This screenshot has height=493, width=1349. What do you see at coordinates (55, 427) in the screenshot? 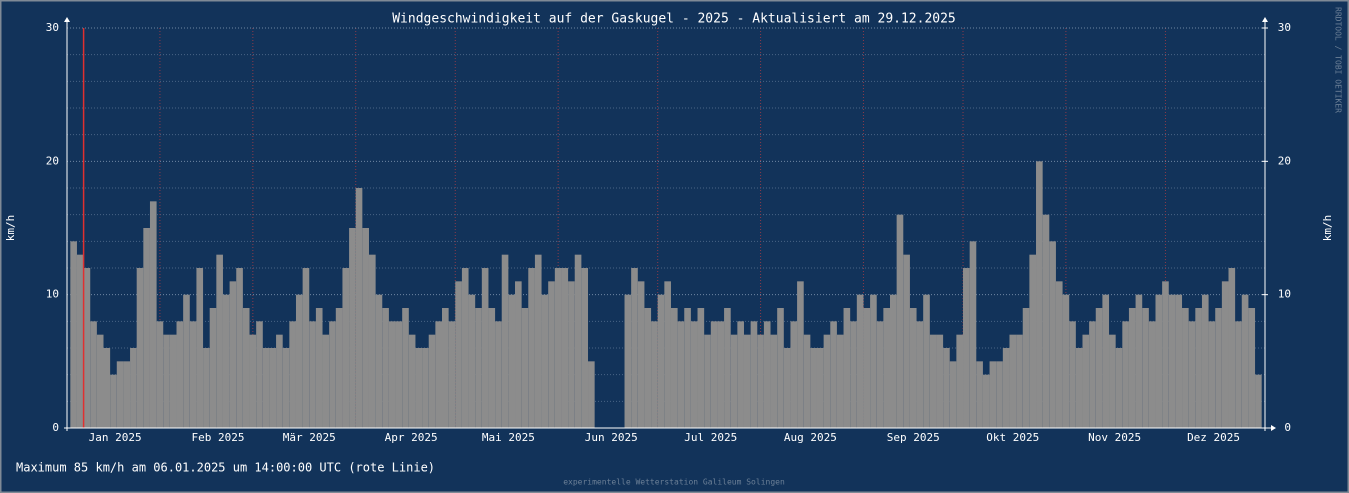
I see `y-tick-label: 0` at bounding box center [55, 427].